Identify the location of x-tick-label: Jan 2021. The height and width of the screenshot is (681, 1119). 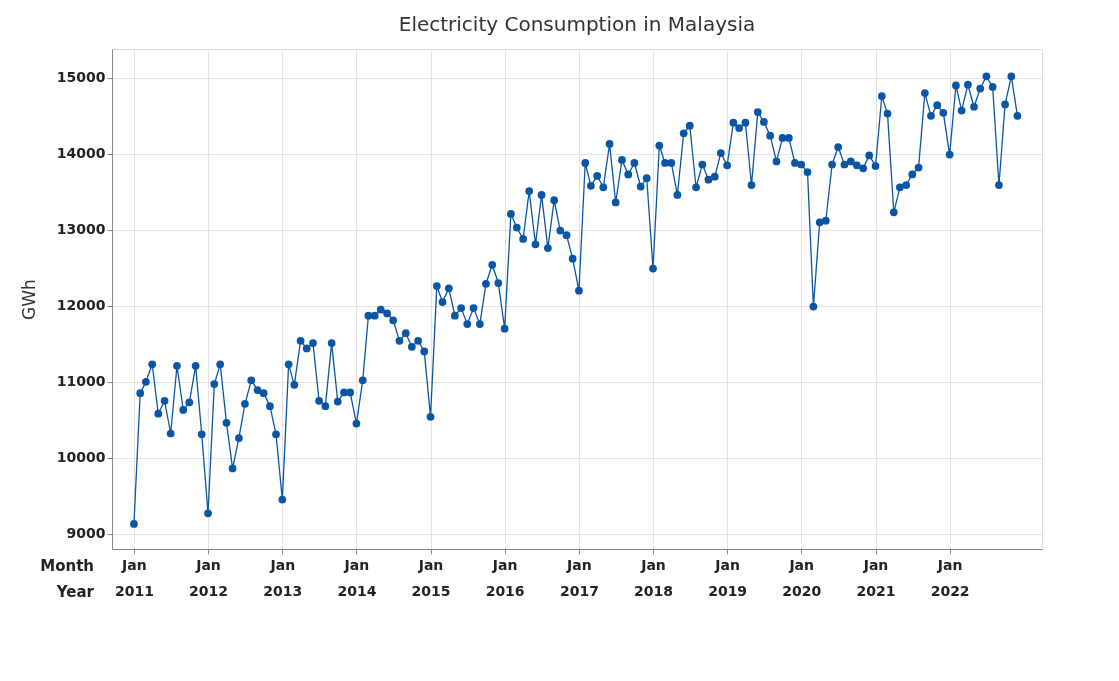
(876, 577).